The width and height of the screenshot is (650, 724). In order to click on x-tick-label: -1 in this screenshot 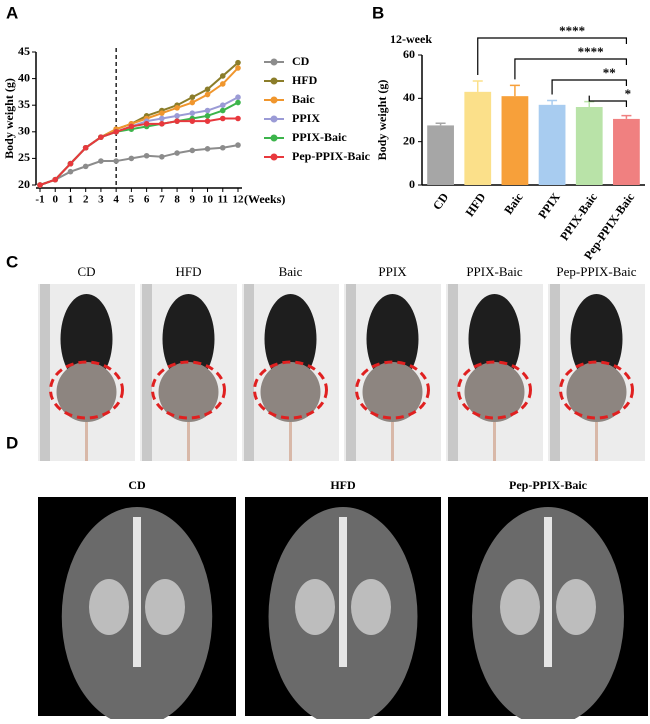, I will do `click(39, 200)`.